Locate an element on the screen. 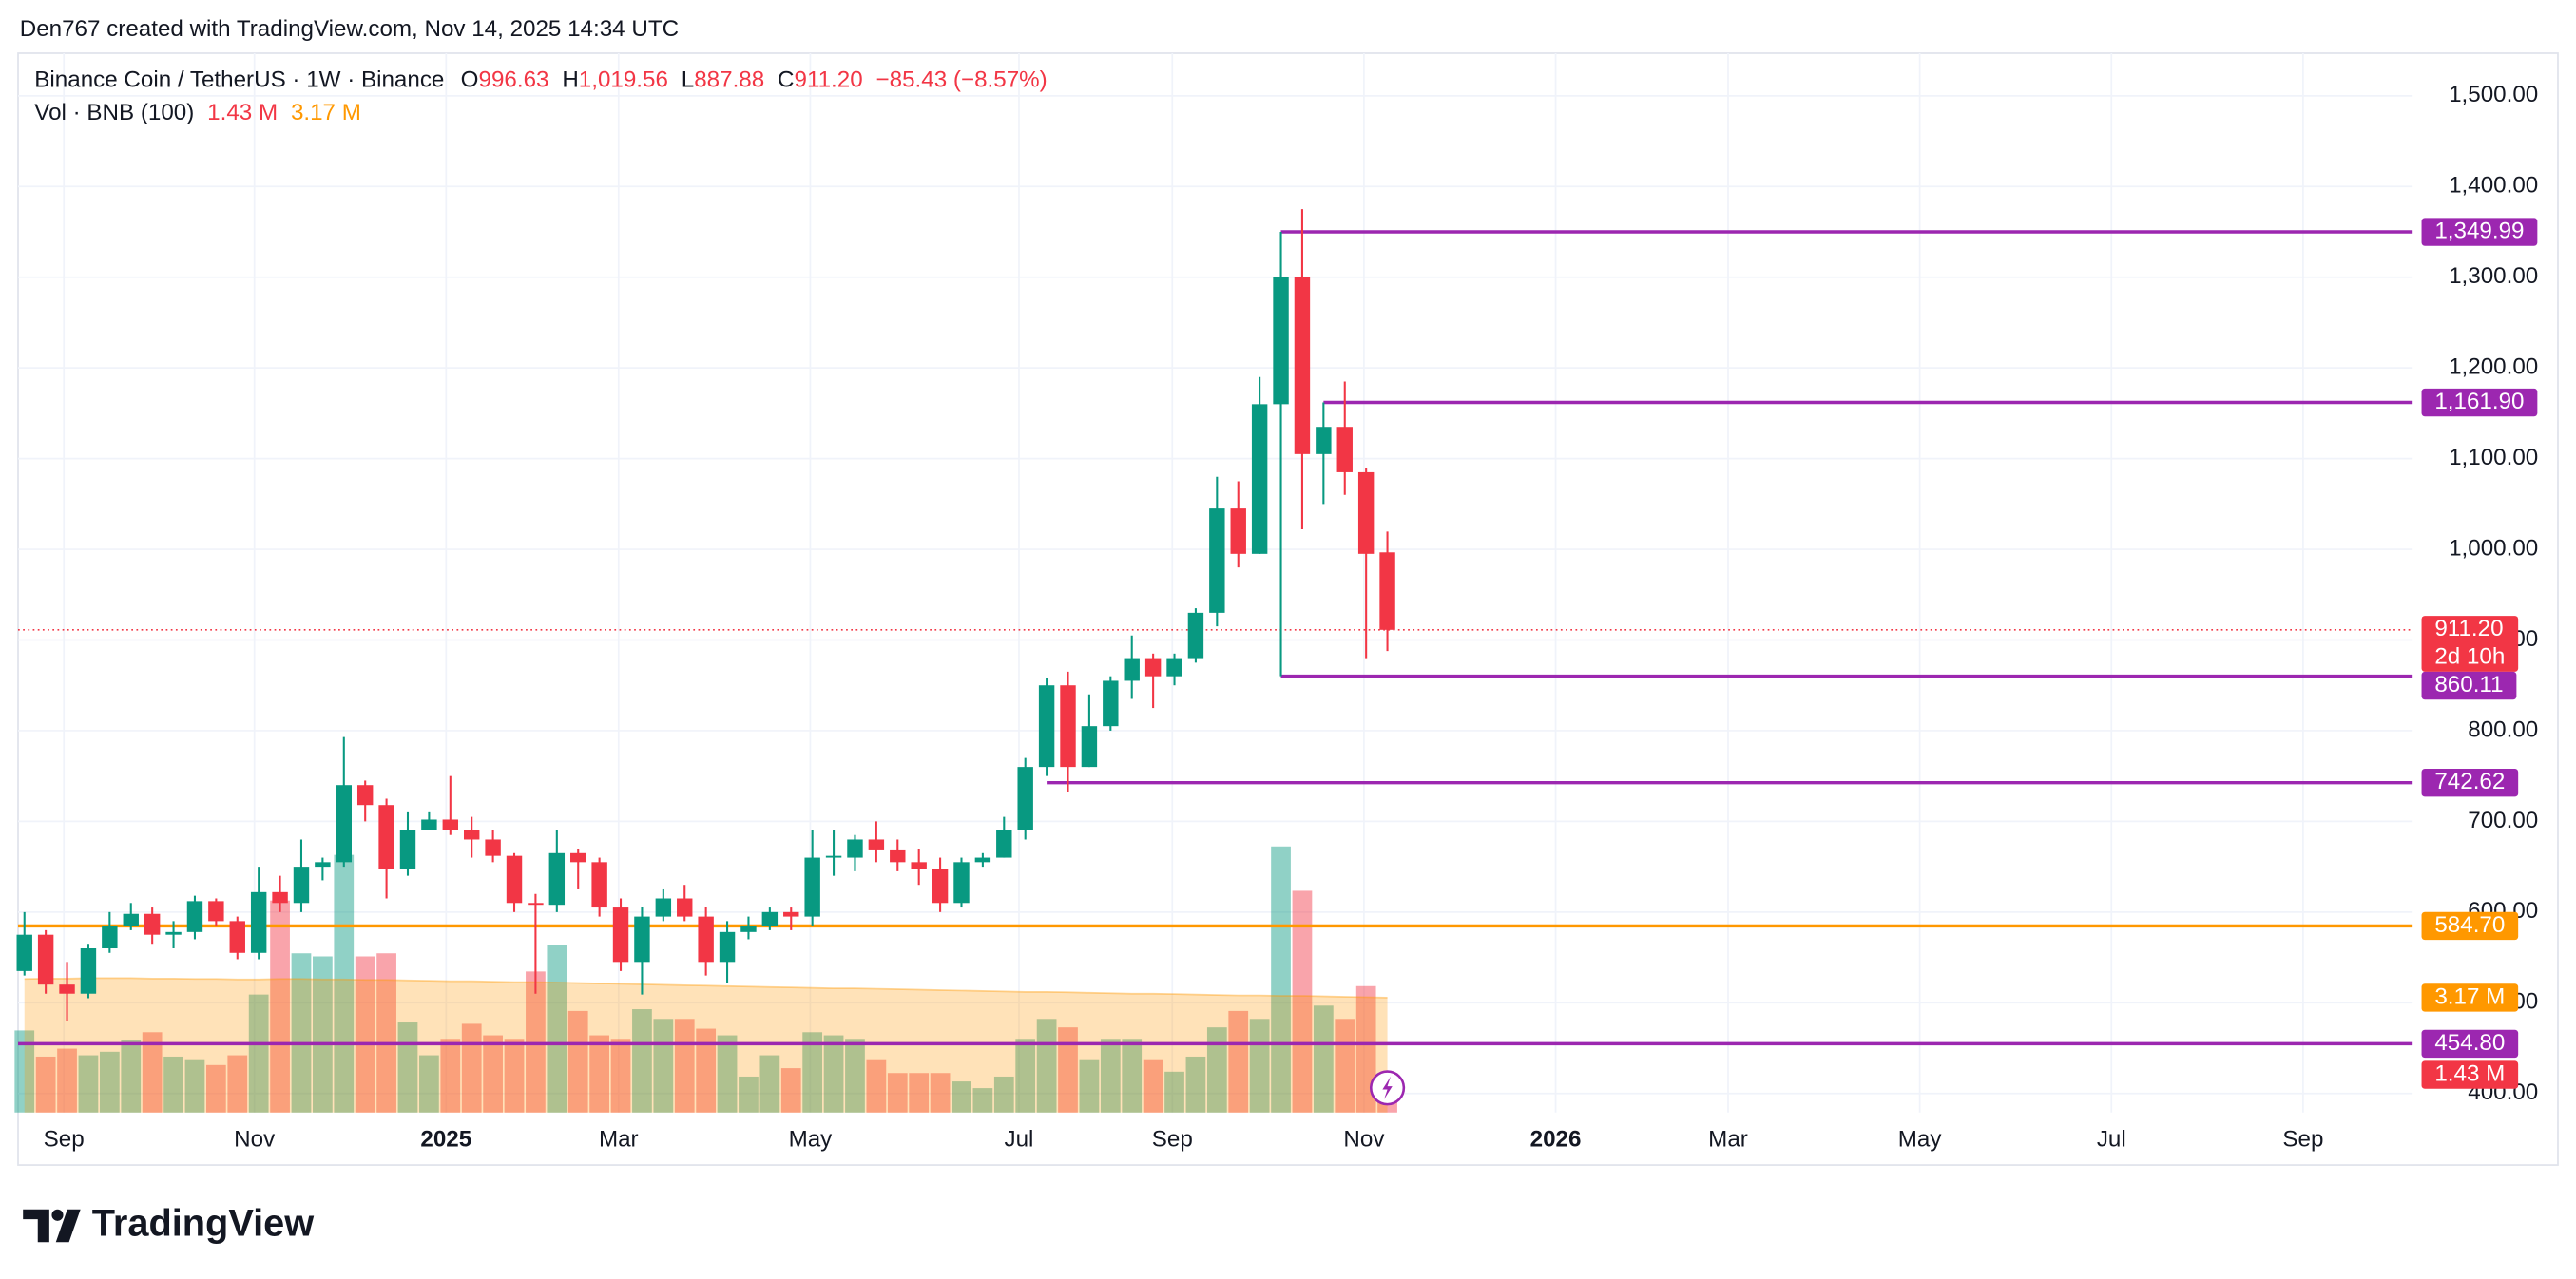  volume-name: Vol · BNB (100) is located at coordinates (114, 113).